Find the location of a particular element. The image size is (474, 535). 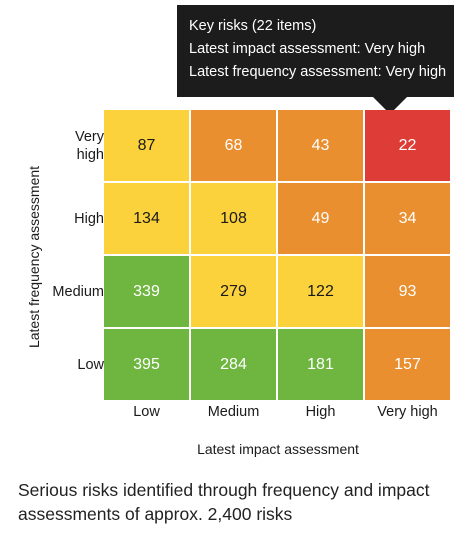

y-tick-label: Medium is located at coordinates (78, 291).